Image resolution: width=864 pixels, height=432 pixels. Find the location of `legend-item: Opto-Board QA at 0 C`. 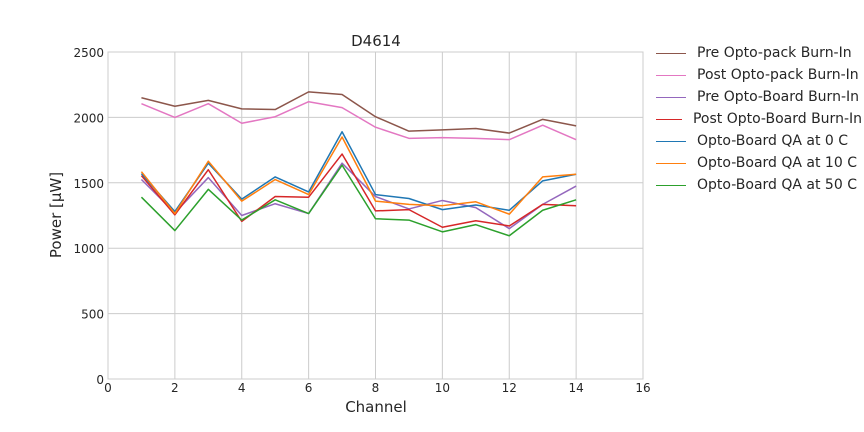

legend-item: Opto-Board QA at 0 C is located at coordinates (759, 141).